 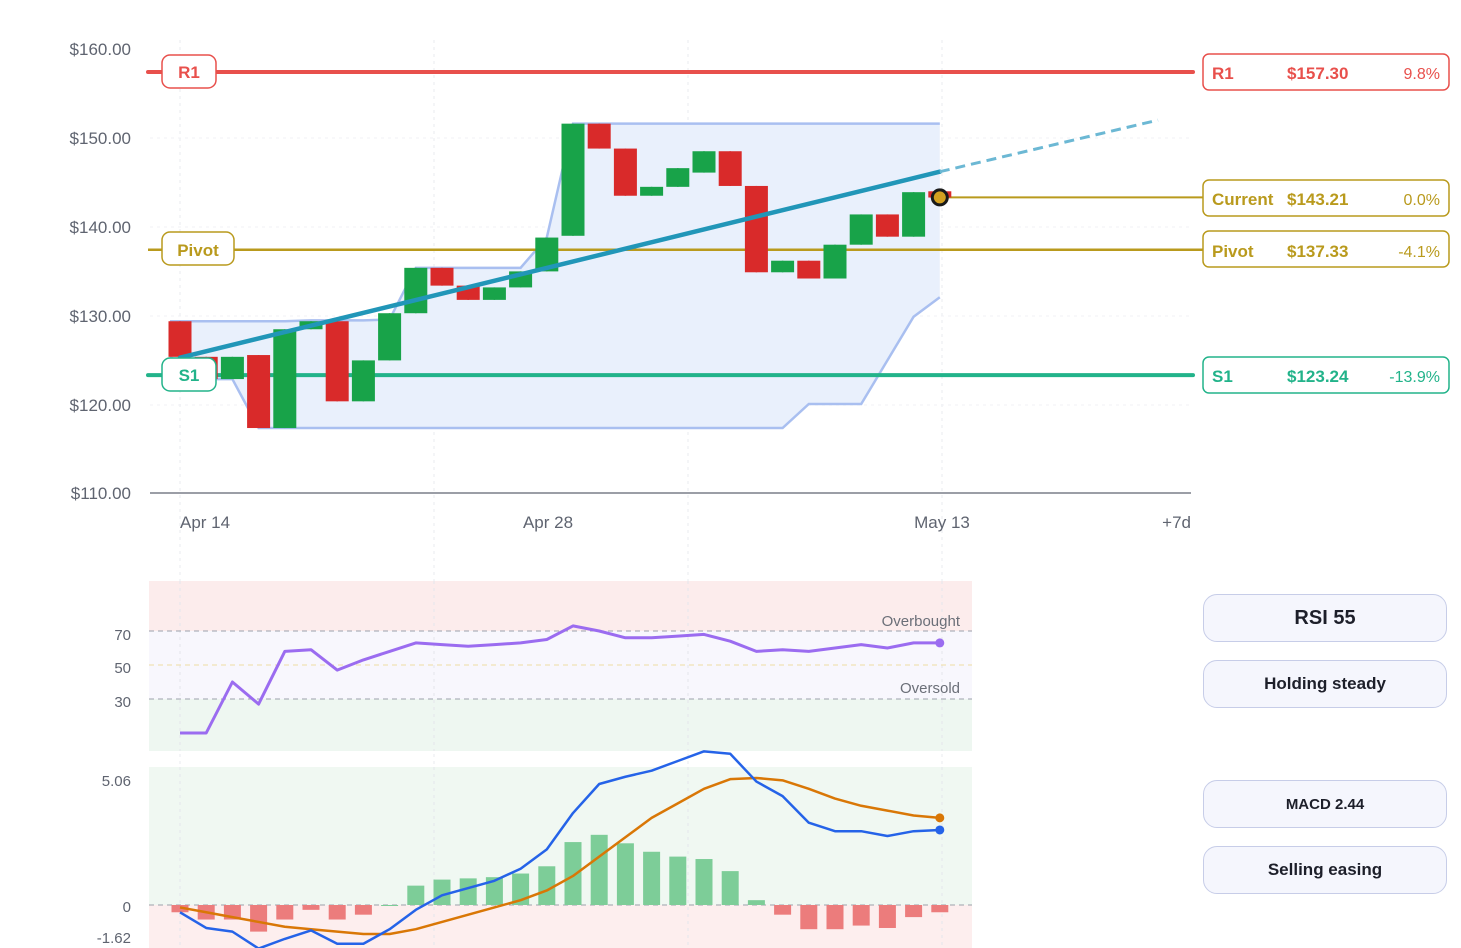 What do you see at coordinates (205, 522) in the screenshot?
I see `x-tick-label: Apr 14` at bounding box center [205, 522].